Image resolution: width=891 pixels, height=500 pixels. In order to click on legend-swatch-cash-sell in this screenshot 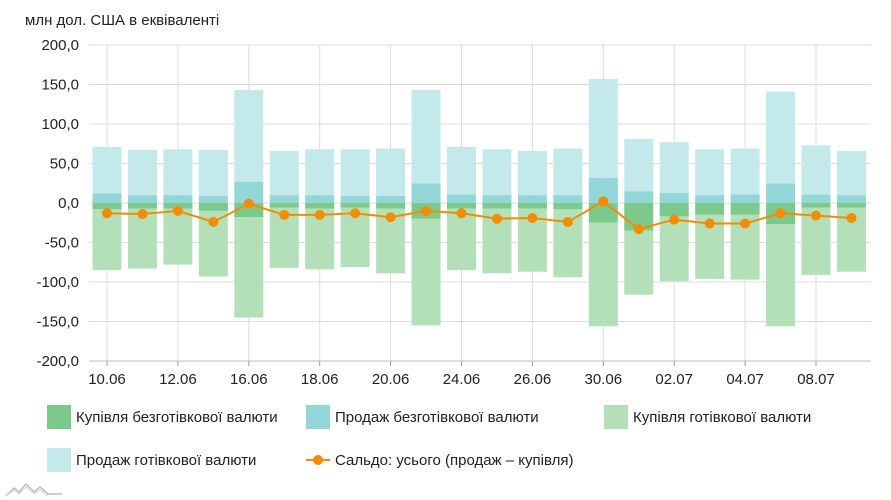, I will do `click(59, 460)`.